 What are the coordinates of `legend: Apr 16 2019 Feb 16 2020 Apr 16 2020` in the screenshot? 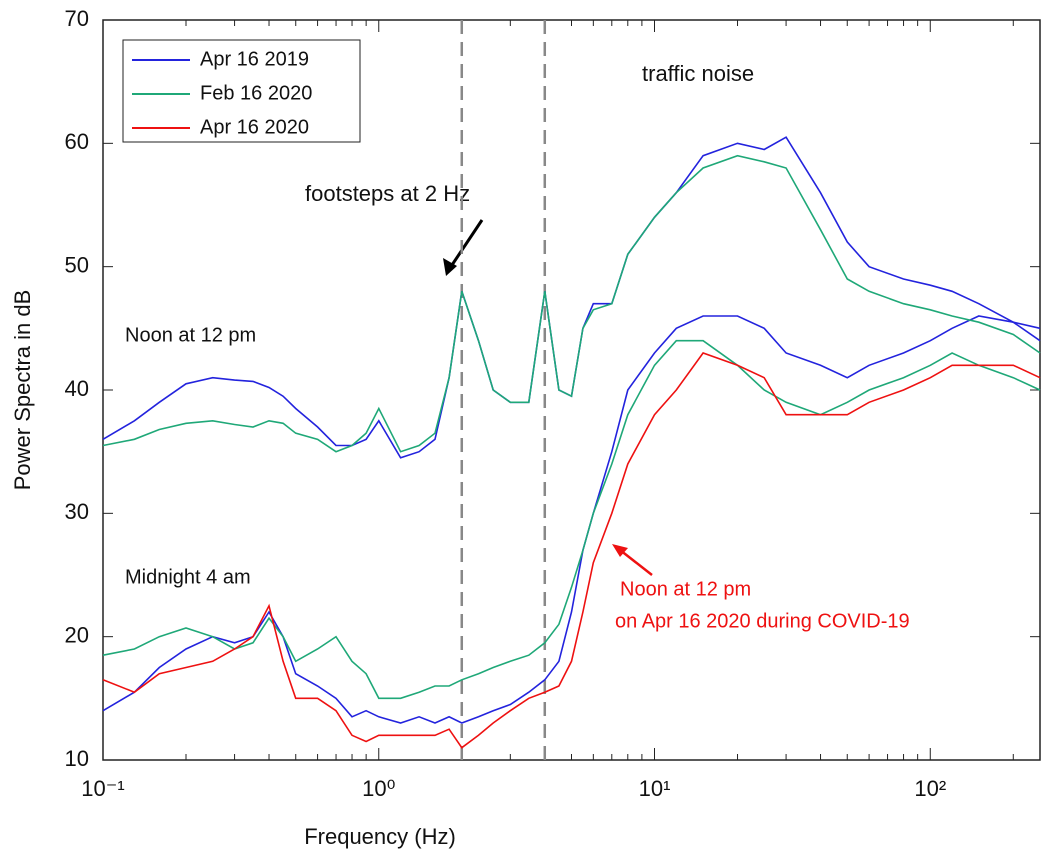 It's located at (241, 91).